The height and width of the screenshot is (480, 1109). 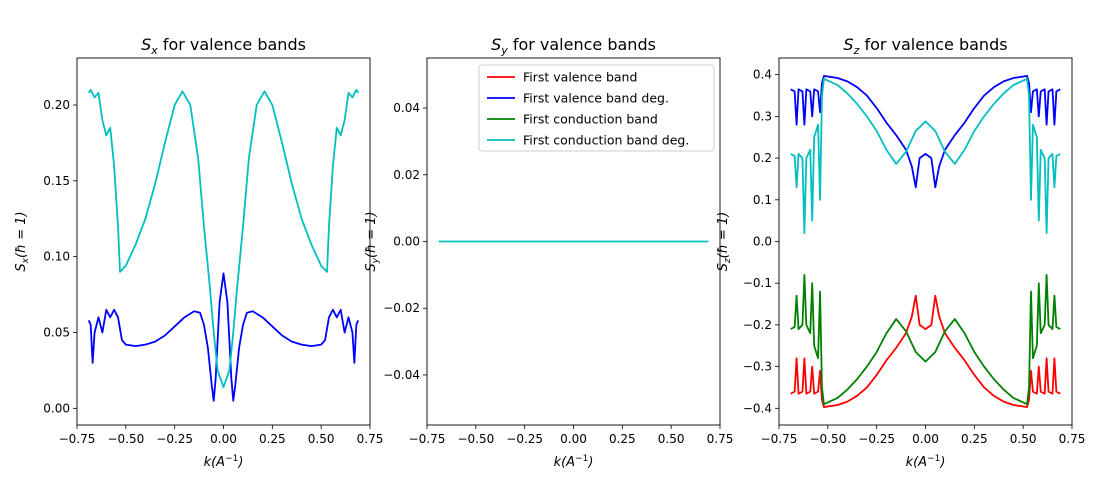 I want to click on legend-box, so click(x=596, y=108).